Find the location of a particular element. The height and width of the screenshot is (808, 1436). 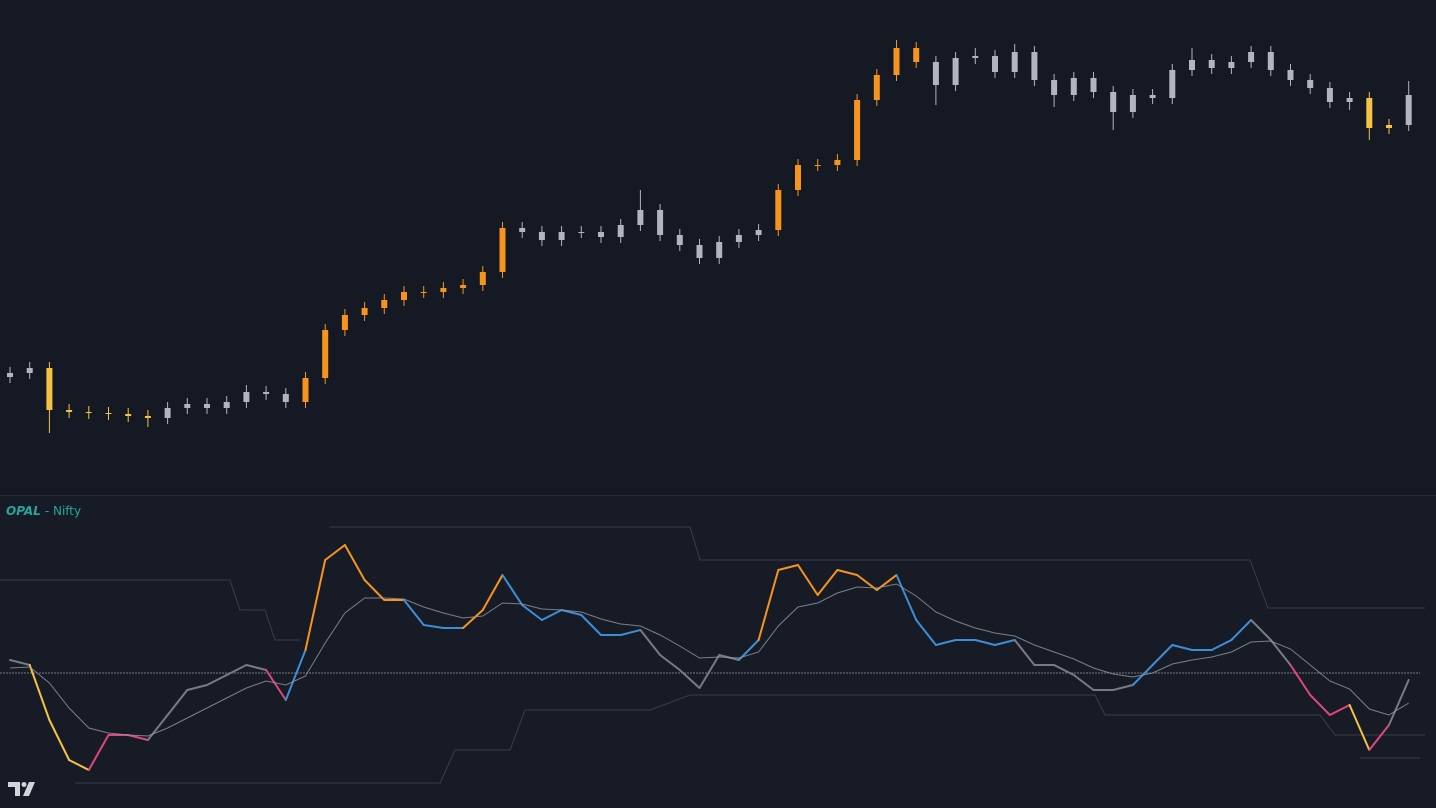

indicator-symbol: - Nifty is located at coordinates (63, 511).